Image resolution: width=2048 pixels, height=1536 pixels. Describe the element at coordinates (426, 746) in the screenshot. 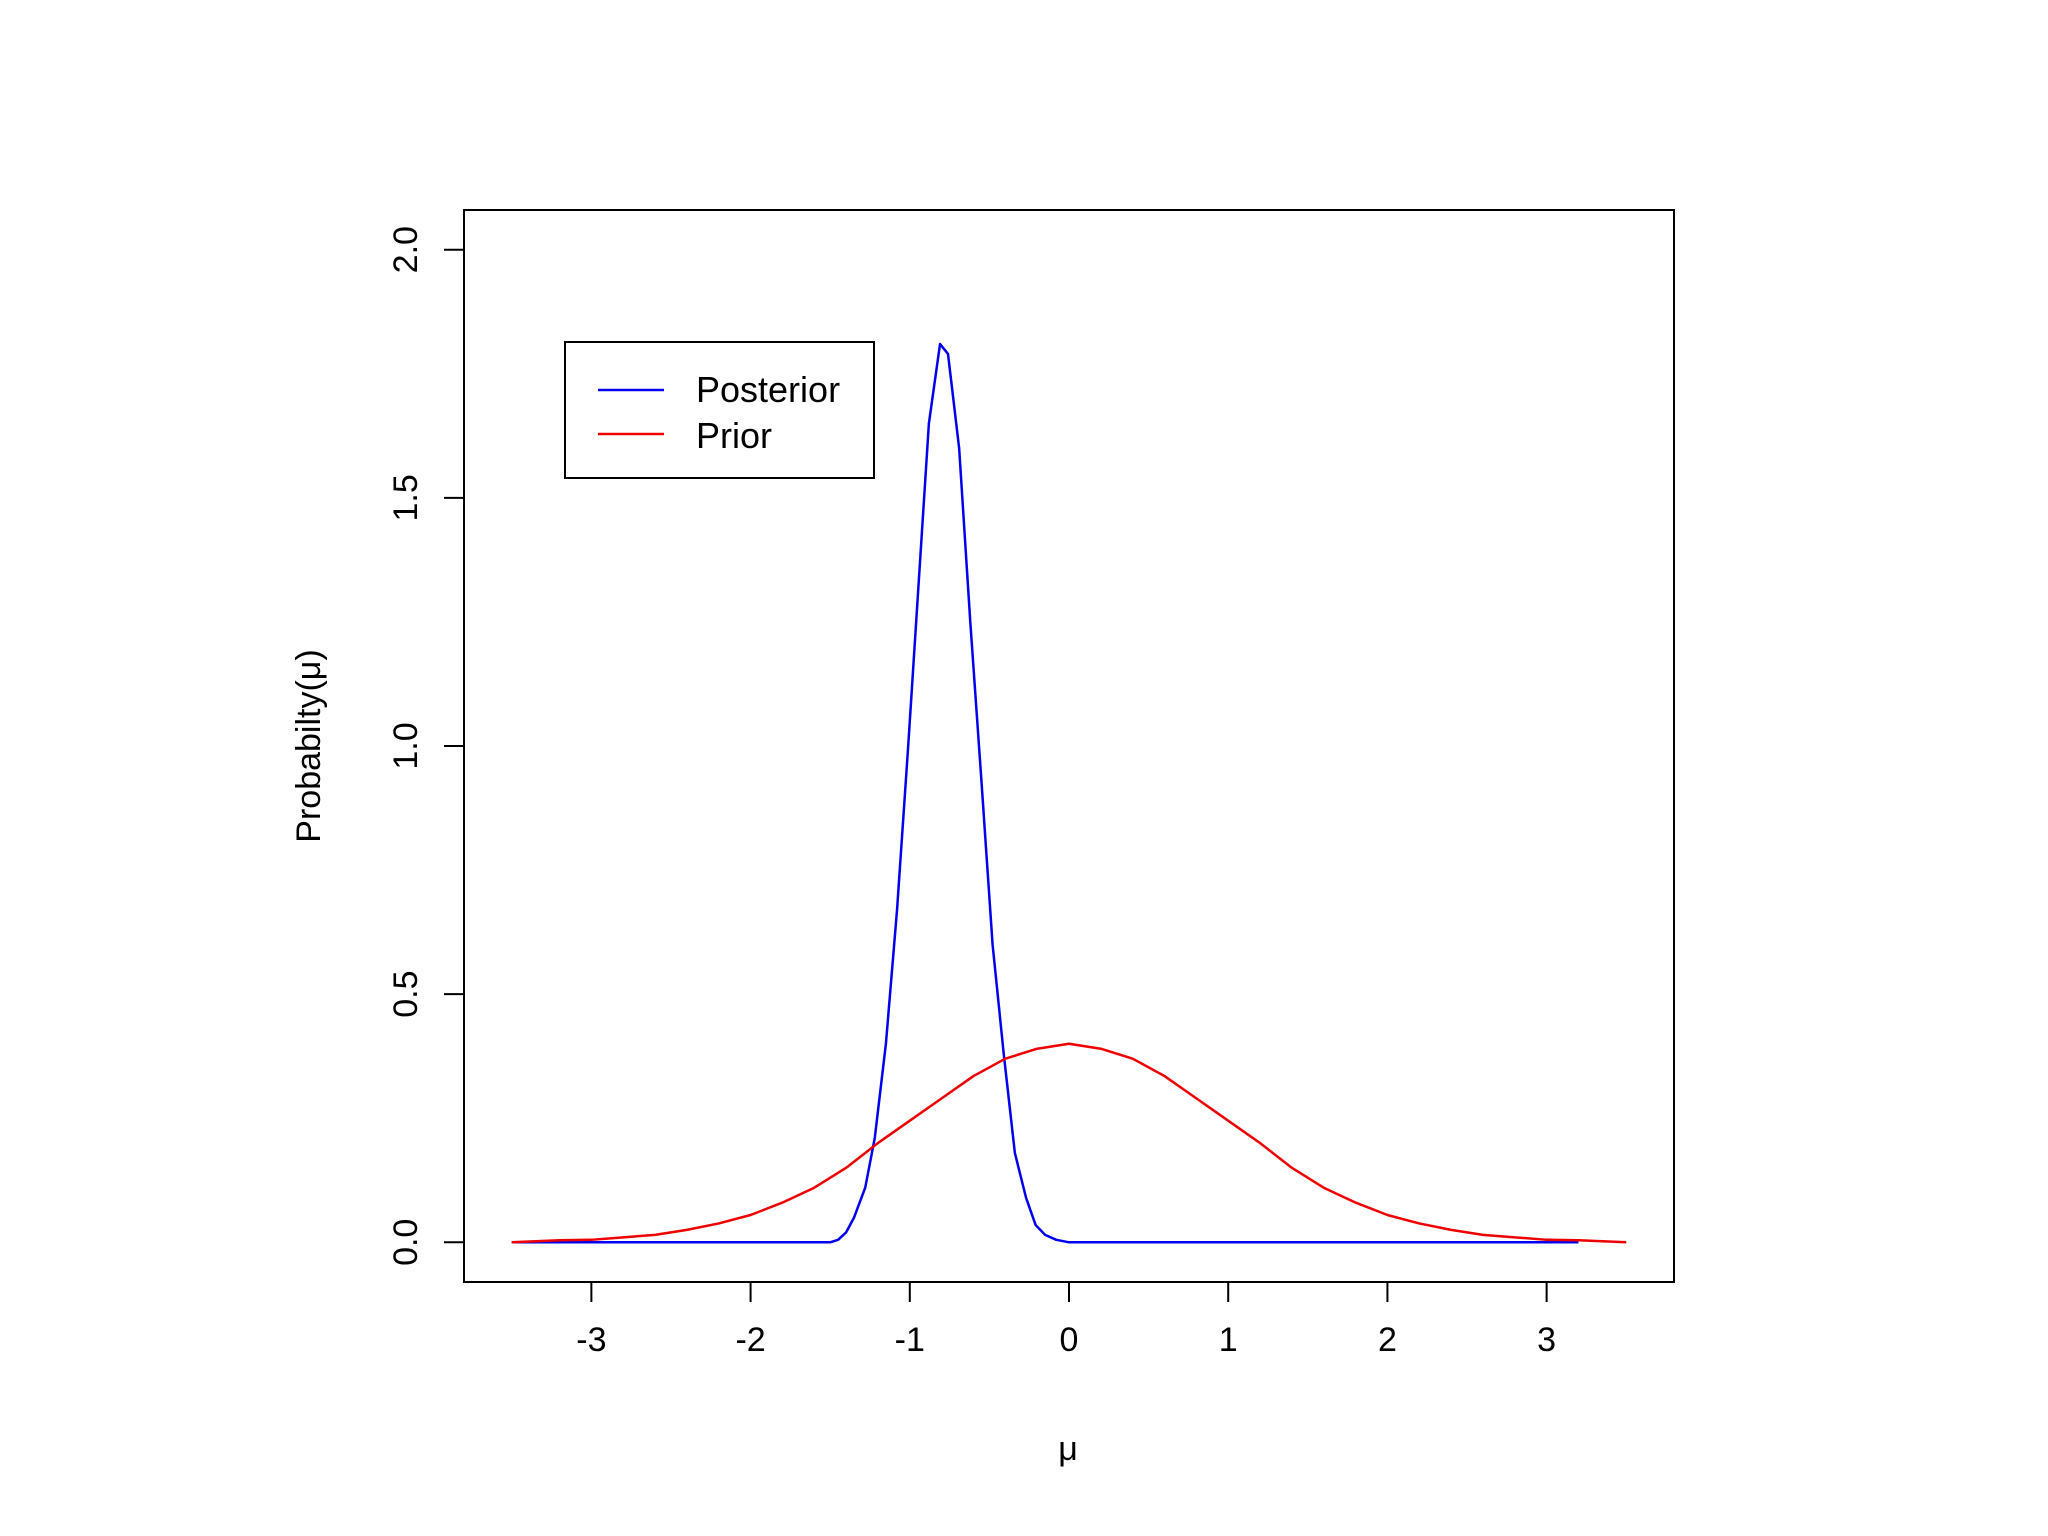

I see `y-axis: 0.0 0.5 1.0 1.5 2.0` at that location.